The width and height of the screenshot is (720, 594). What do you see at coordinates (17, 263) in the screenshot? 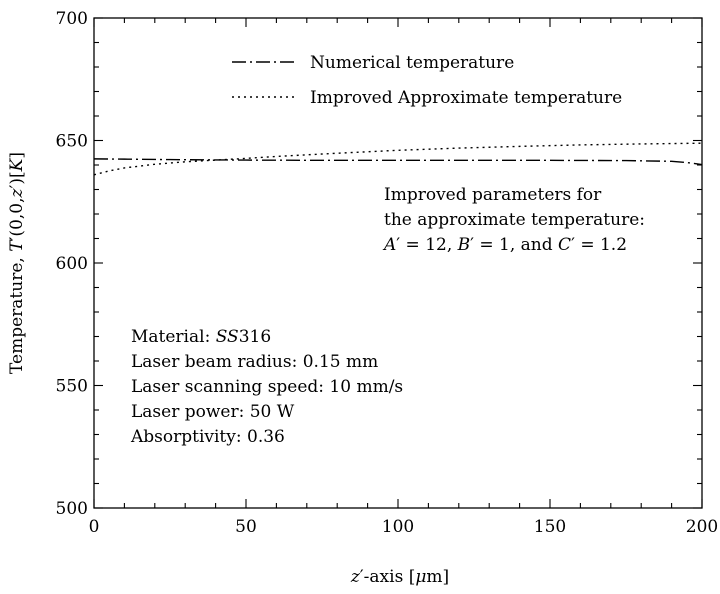
I see `y-axis-title: Temperature, T′(0,0,z′)[K]` at bounding box center [17, 263].